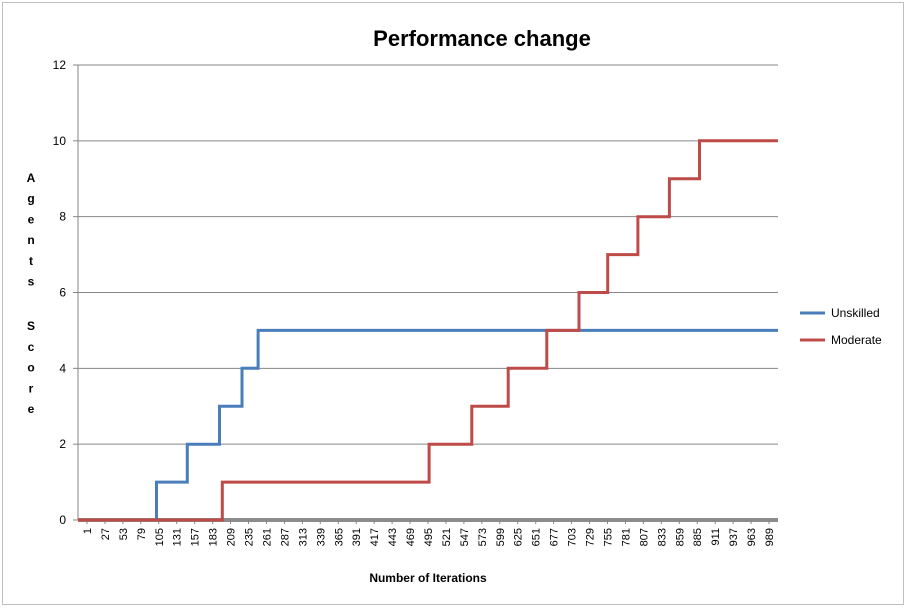  What do you see at coordinates (30, 199) in the screenshot?
I see `y-axis-label-letter: g` at bounding box center [30, 199].